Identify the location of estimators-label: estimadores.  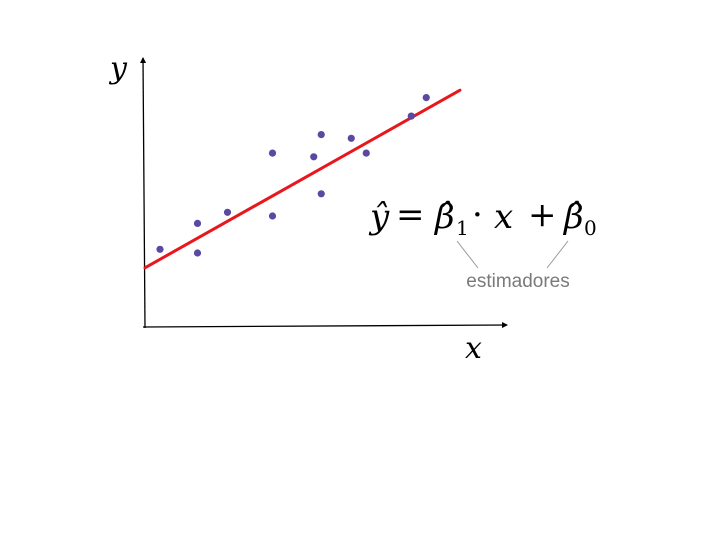
(518, 281).